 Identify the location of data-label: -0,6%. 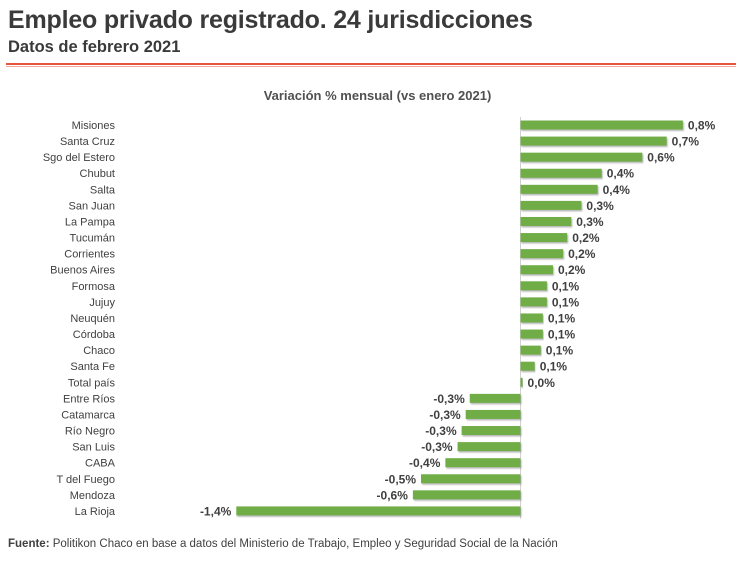
(393, 495).